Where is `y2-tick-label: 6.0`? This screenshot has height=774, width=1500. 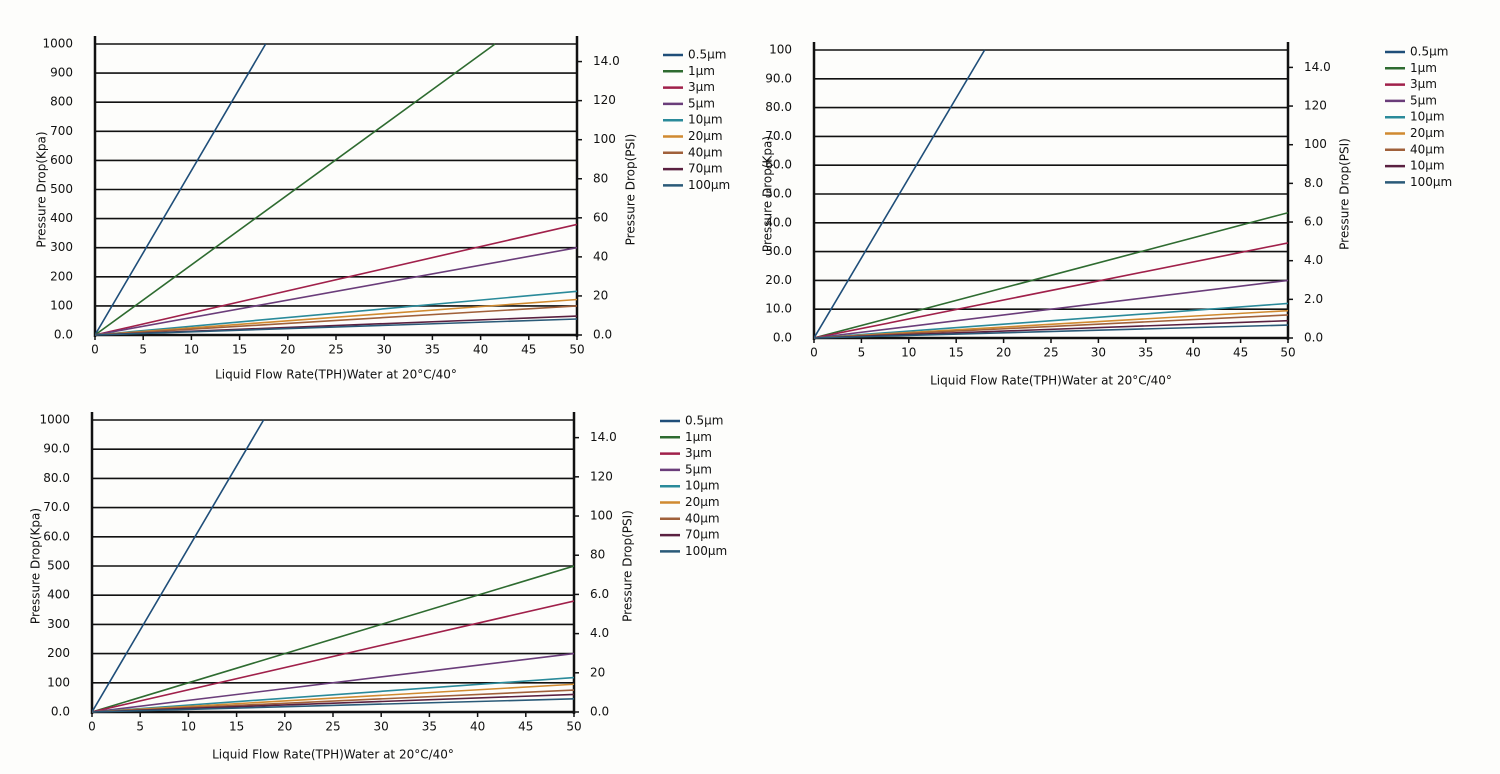
y2-tick-label: 6.0 is located at coordinates (1313, 222).